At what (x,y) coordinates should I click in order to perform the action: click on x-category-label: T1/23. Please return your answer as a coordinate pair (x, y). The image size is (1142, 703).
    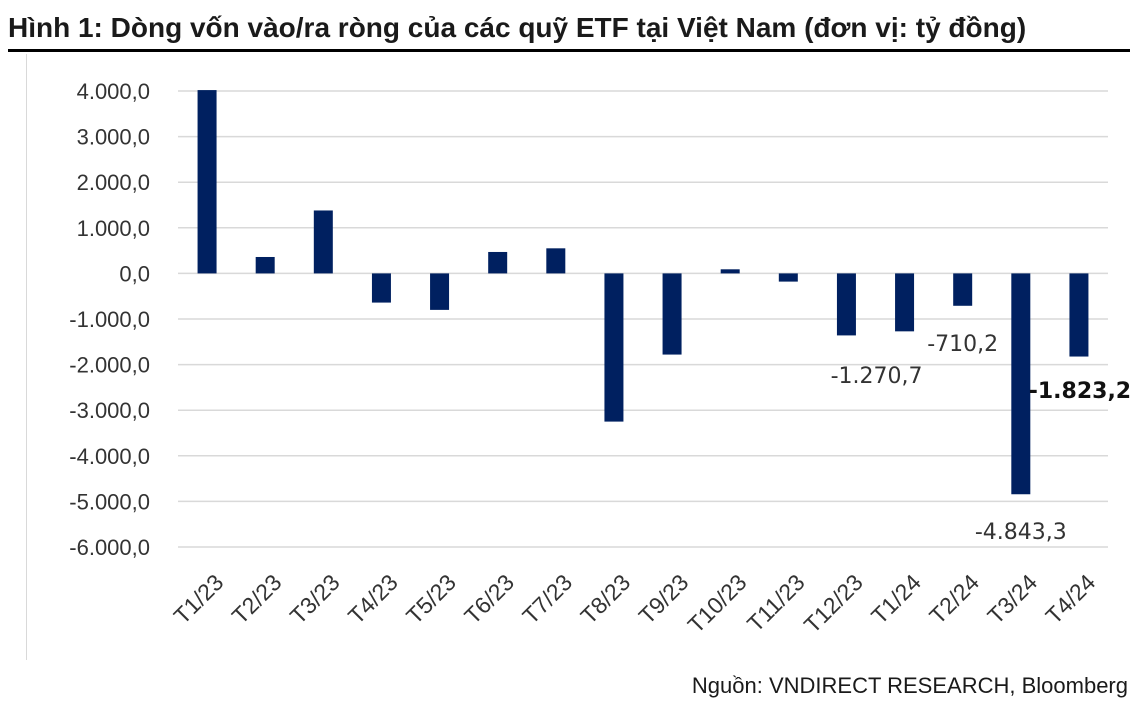
    Looking at the image, I should click on (198, 599).